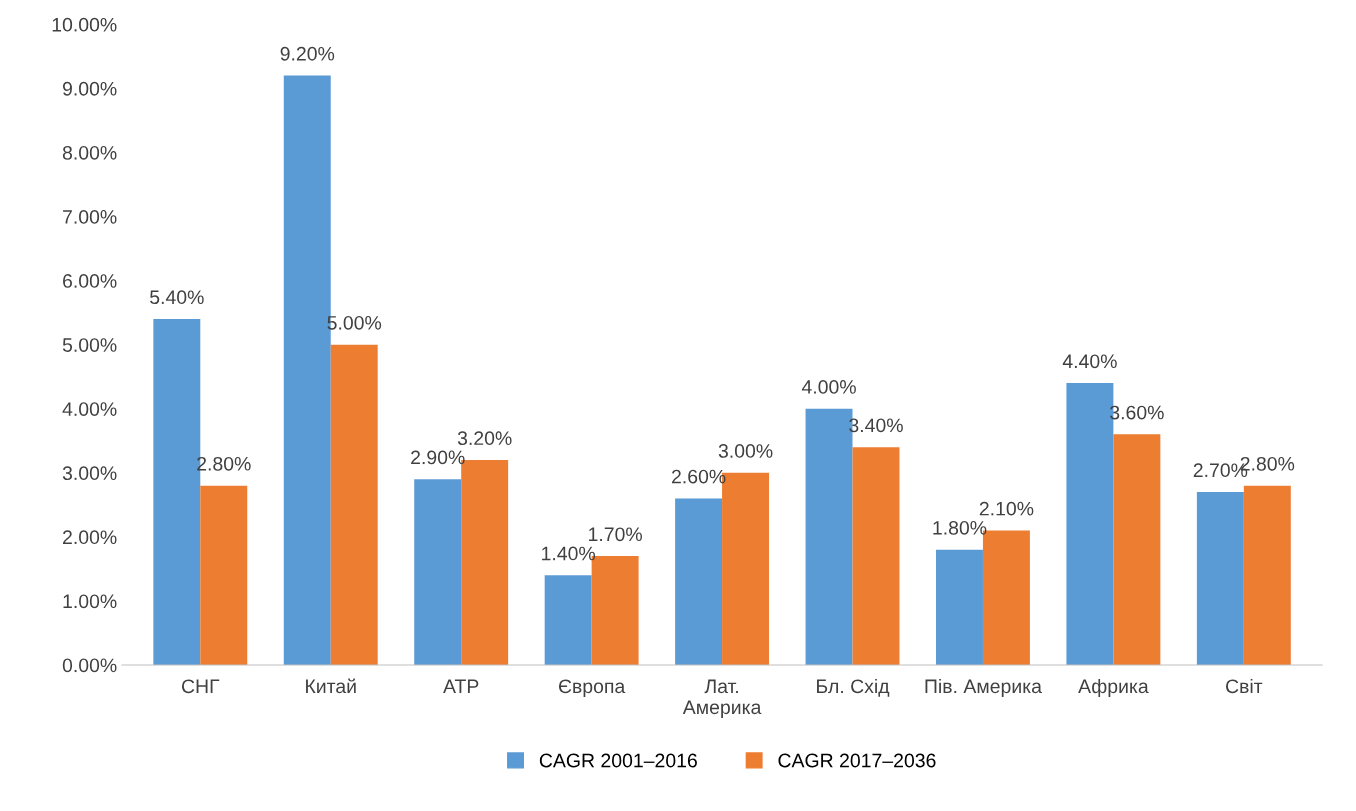 The image size is (1356, 811). I want to click on data-label: 9.20%, so click(307, 53).